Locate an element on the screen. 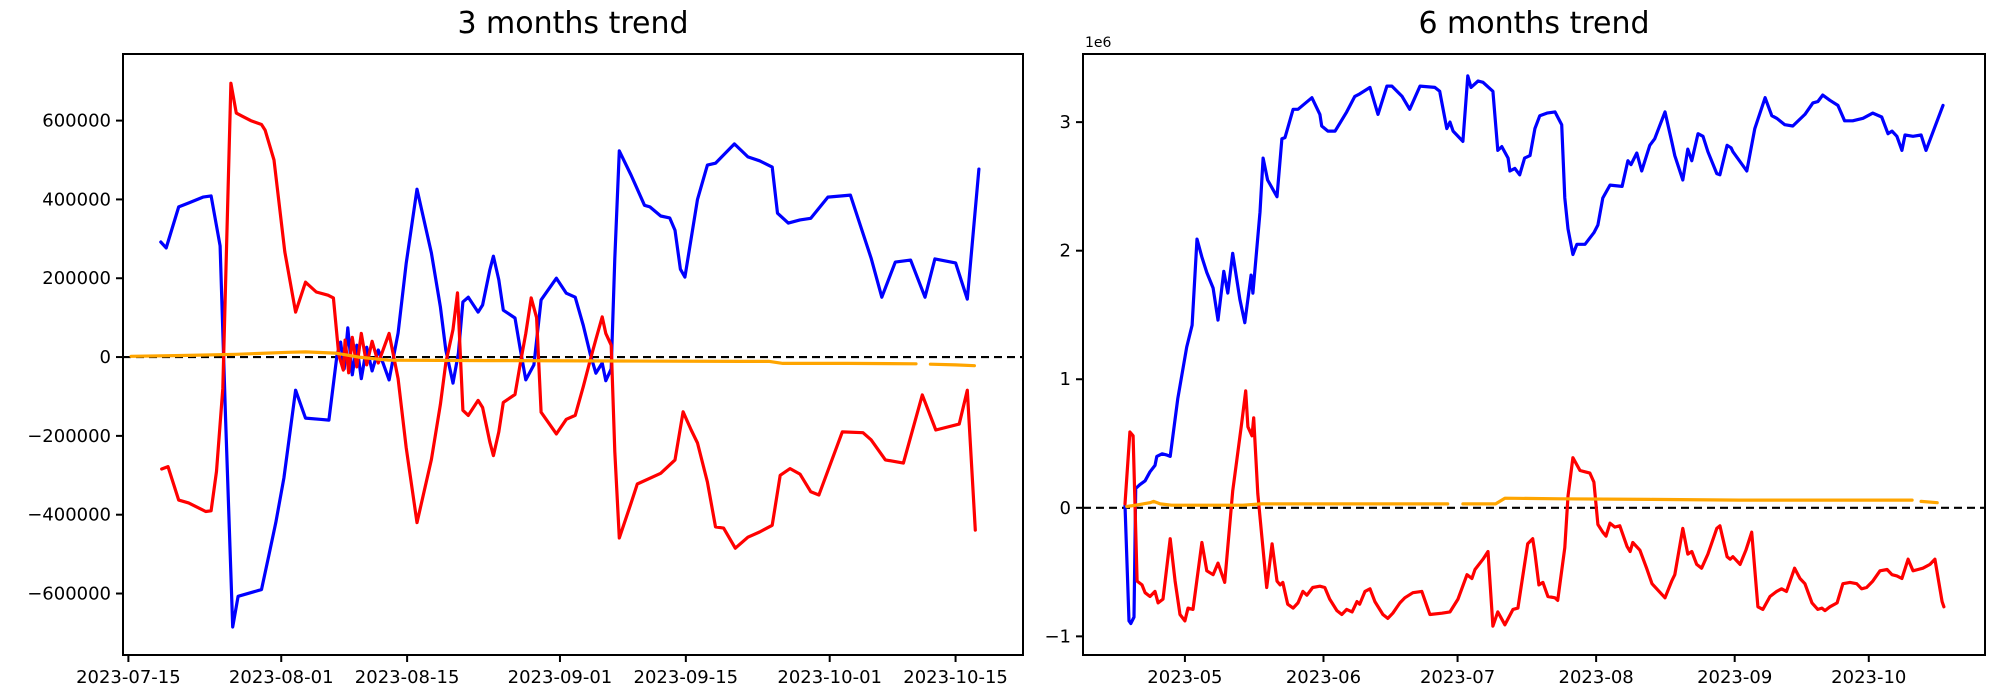 The height and width of the screenshot is (700, 2000). x-tick-label: 2023-08 is located at coordinates (1596, 677).